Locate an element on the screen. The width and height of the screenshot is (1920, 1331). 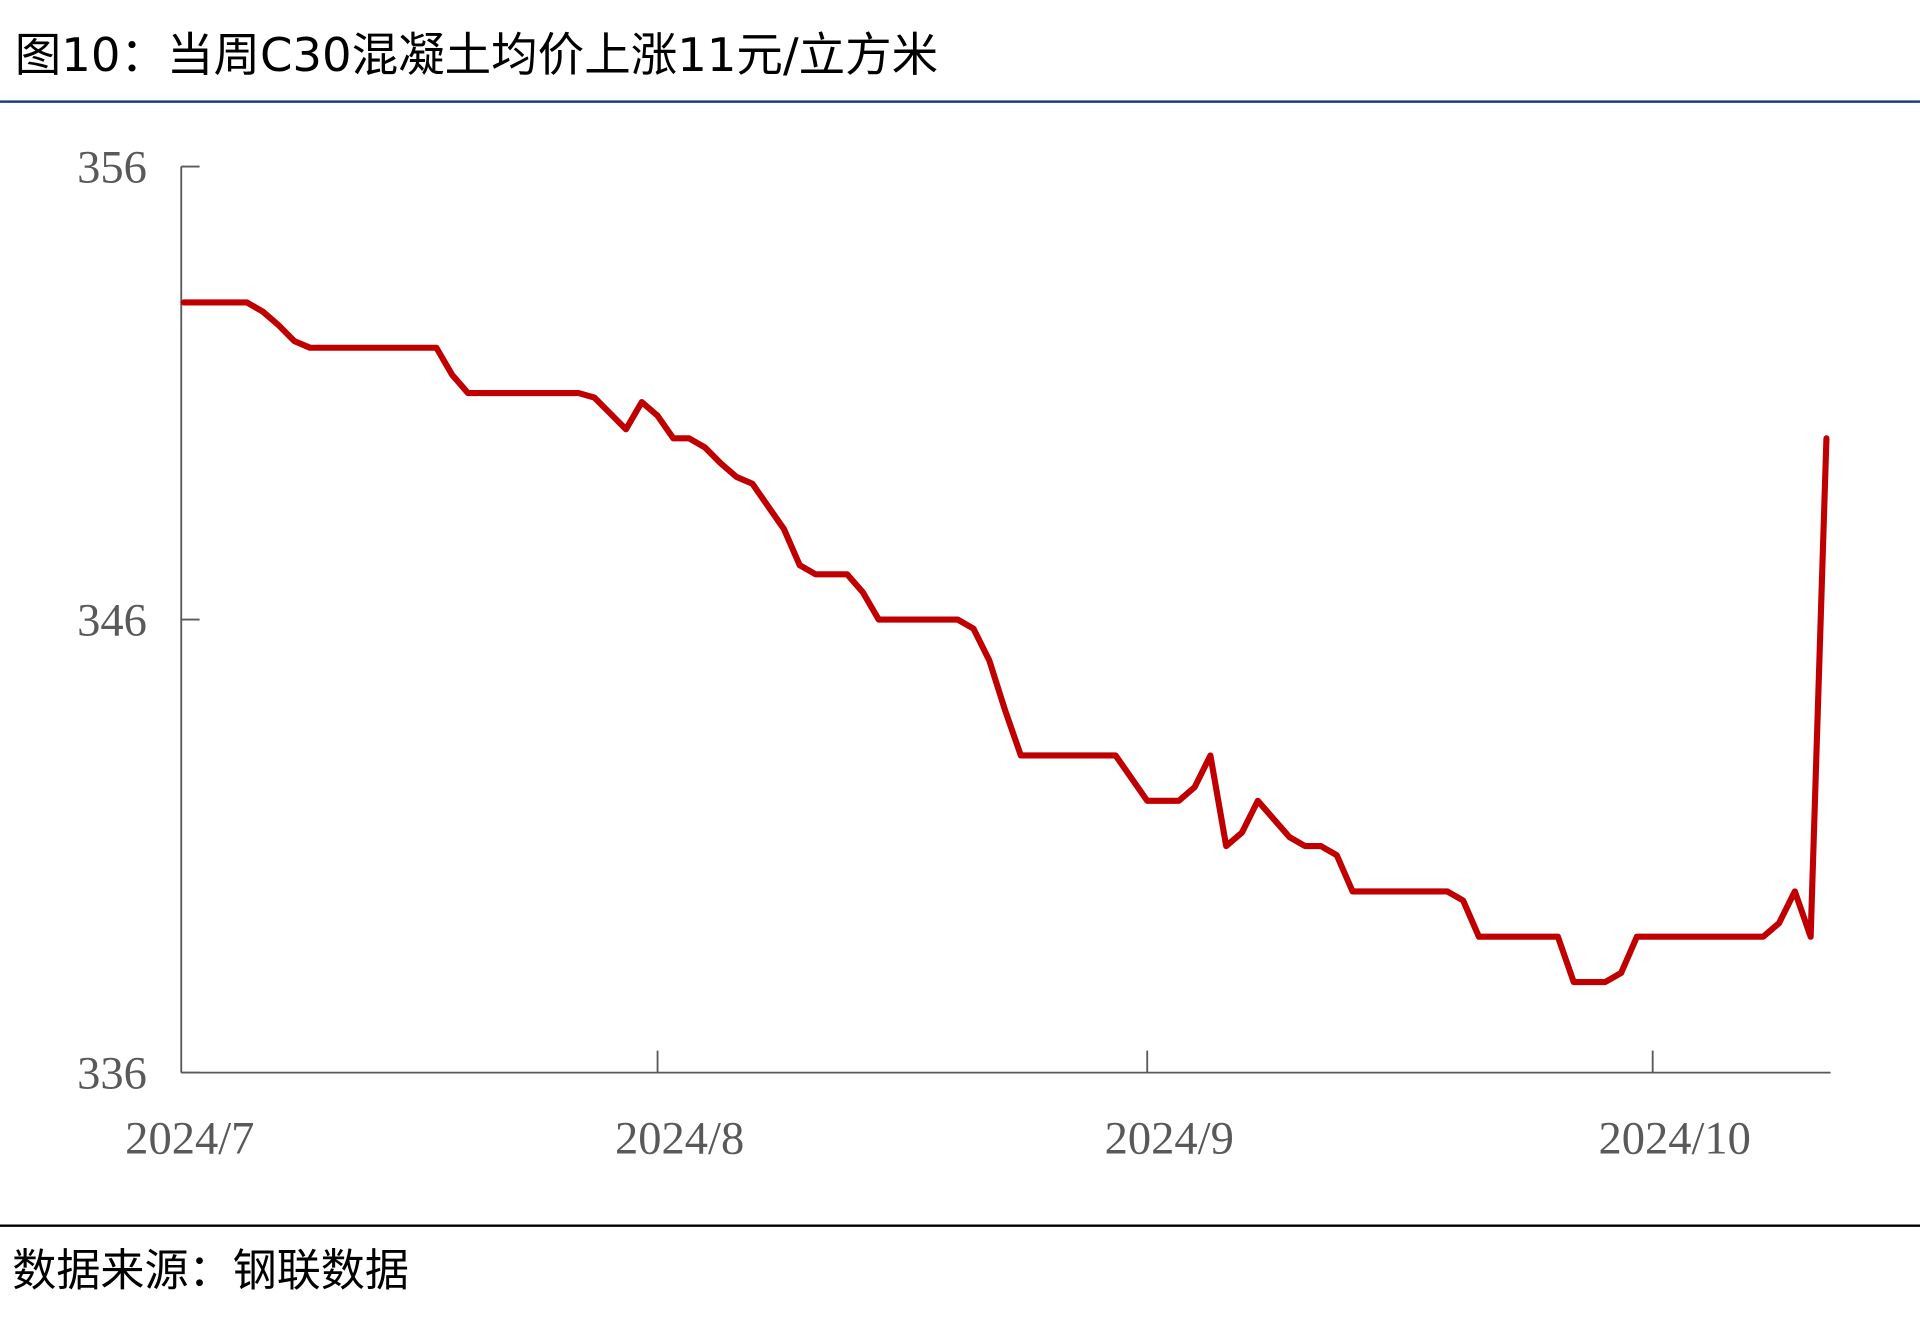
chart-title: 图10：当周C30混凝土均价上涨11元/立方米 is located at coordinates (476, 55).